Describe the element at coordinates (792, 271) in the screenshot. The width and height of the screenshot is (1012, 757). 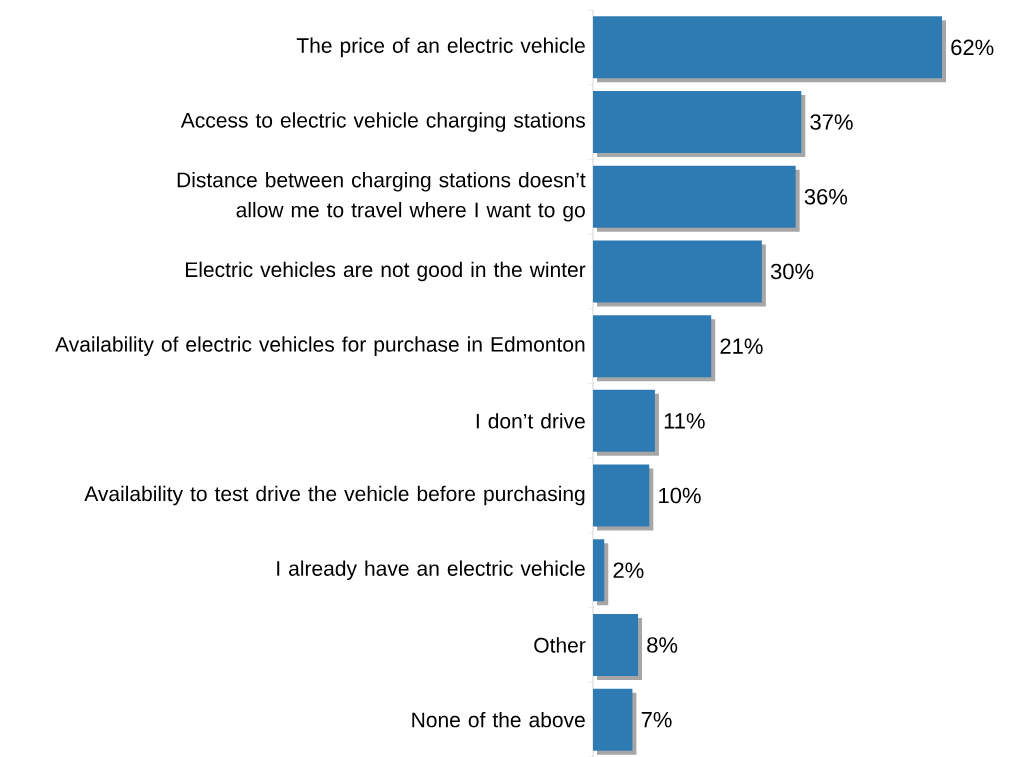
I see `data-label: 30%` at that location.